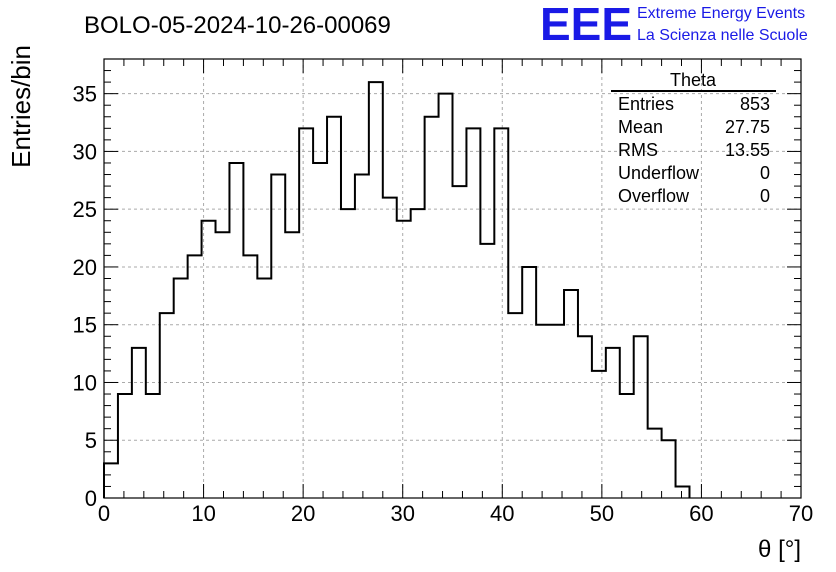 The width and height of the screenshot is (836, 572). What do you see at coordinates (104, 513) in the screenshot?
I see `x-tick-label-0: 0` at bounding box center [104, 513].